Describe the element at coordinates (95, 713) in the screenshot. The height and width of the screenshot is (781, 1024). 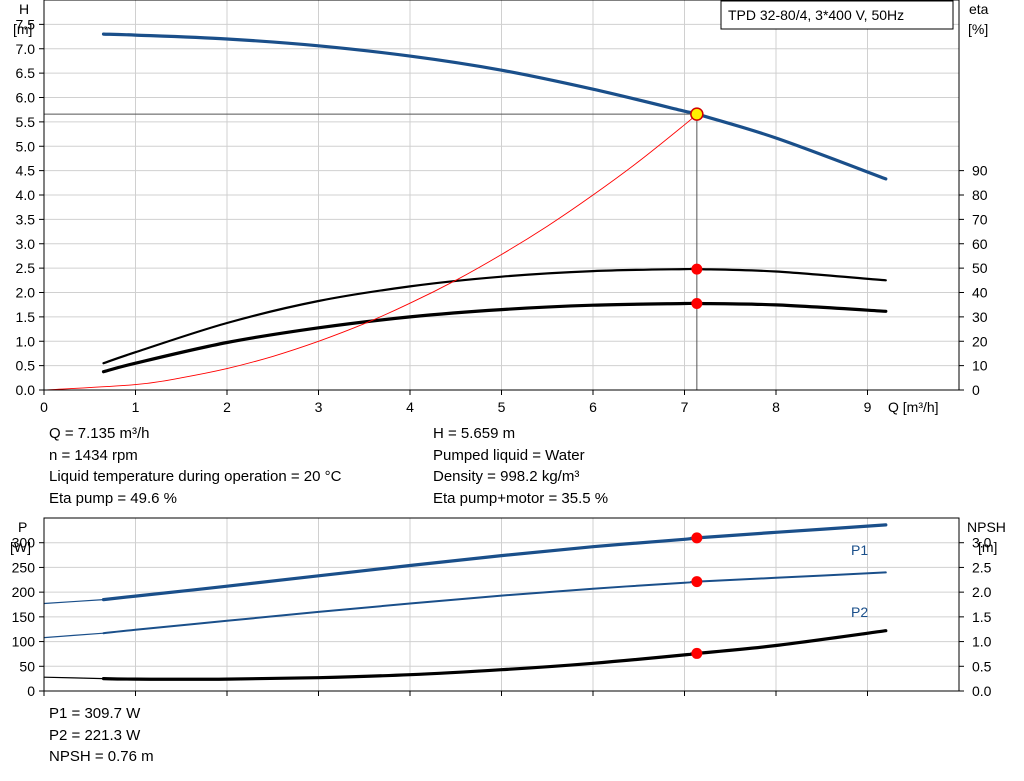
I see `p1-readout: P1 = 309.7 W` at that location.